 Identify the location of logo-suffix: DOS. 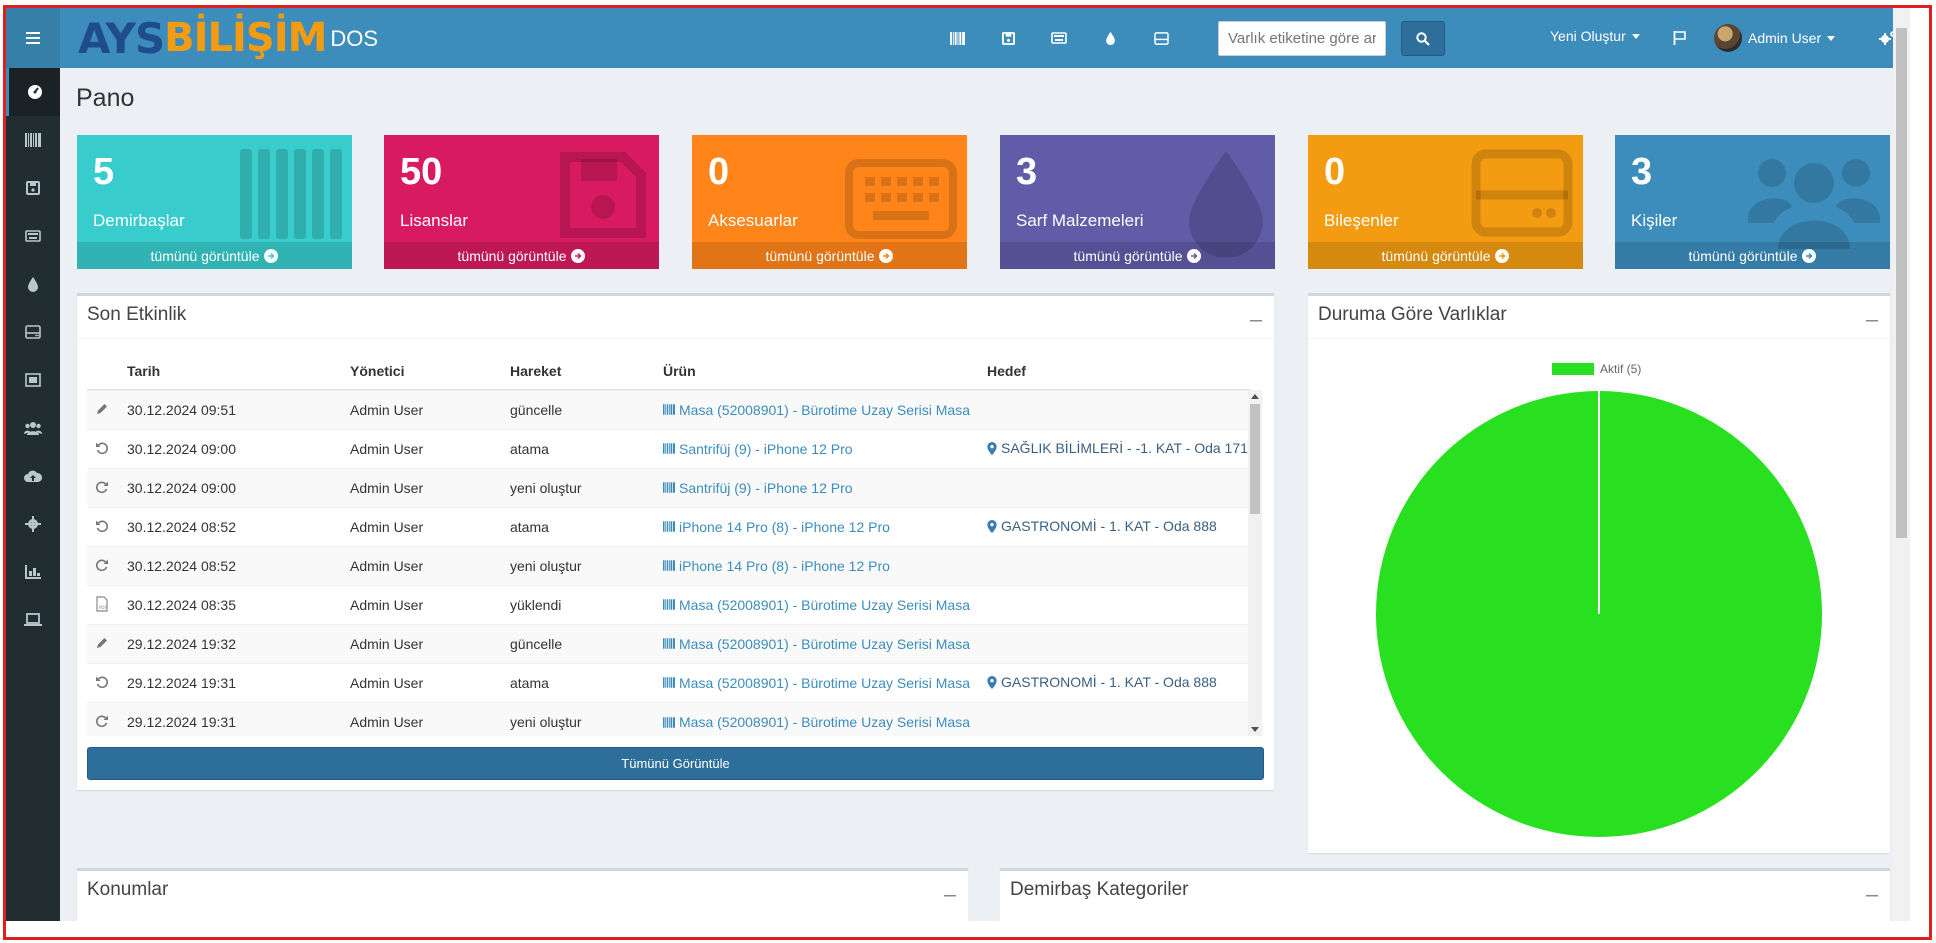
(354, 38).